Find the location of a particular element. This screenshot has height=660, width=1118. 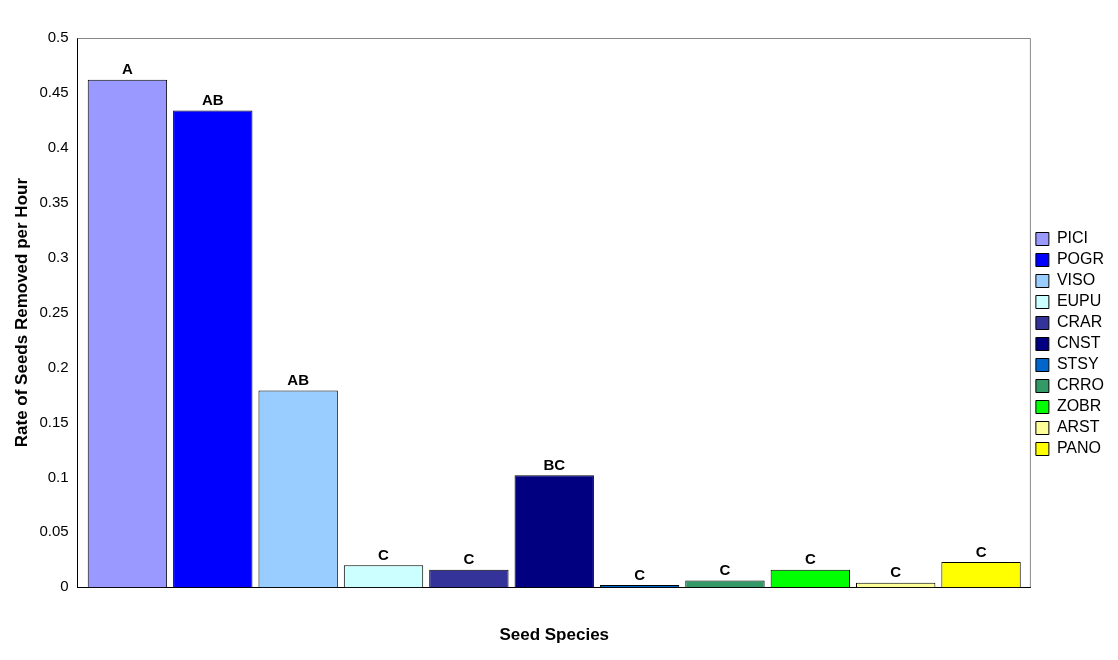

y-tick-label: 0 is located at coordinates (64, 586).